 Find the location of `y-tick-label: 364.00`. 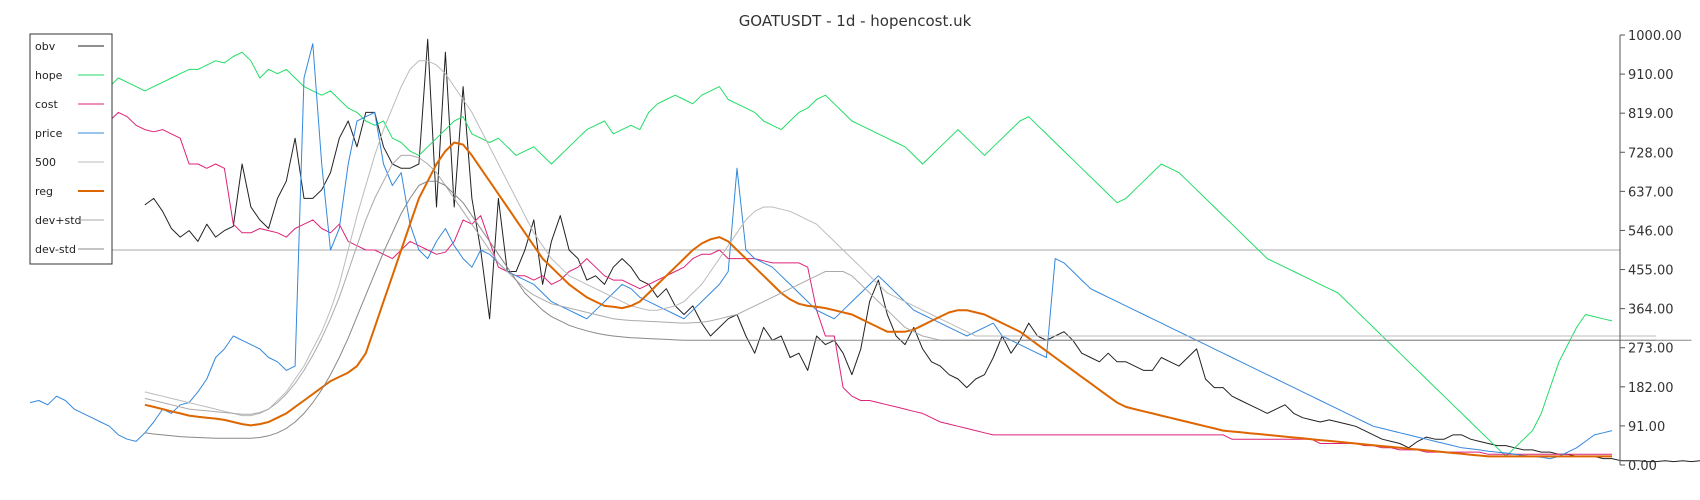

y-tick-label: 364.00 is located at coordinates (1651, 310).